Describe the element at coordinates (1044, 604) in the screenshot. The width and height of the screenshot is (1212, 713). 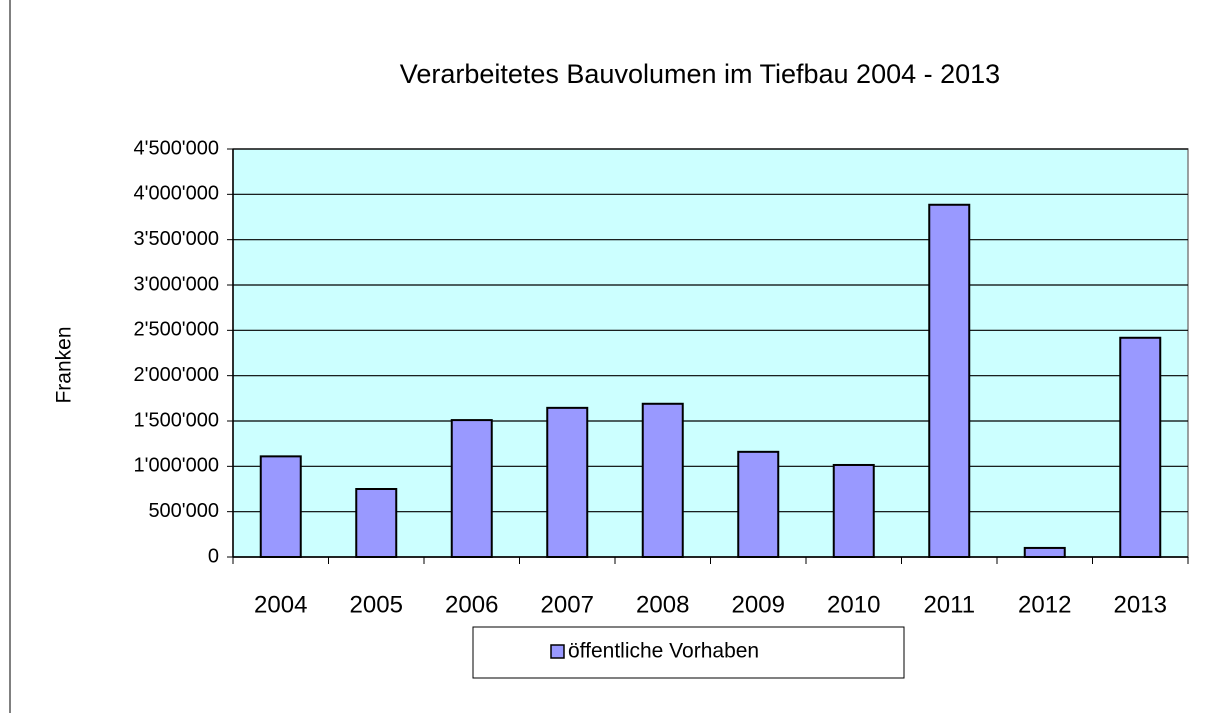
I see `x-tick-label: 2012` at that location.